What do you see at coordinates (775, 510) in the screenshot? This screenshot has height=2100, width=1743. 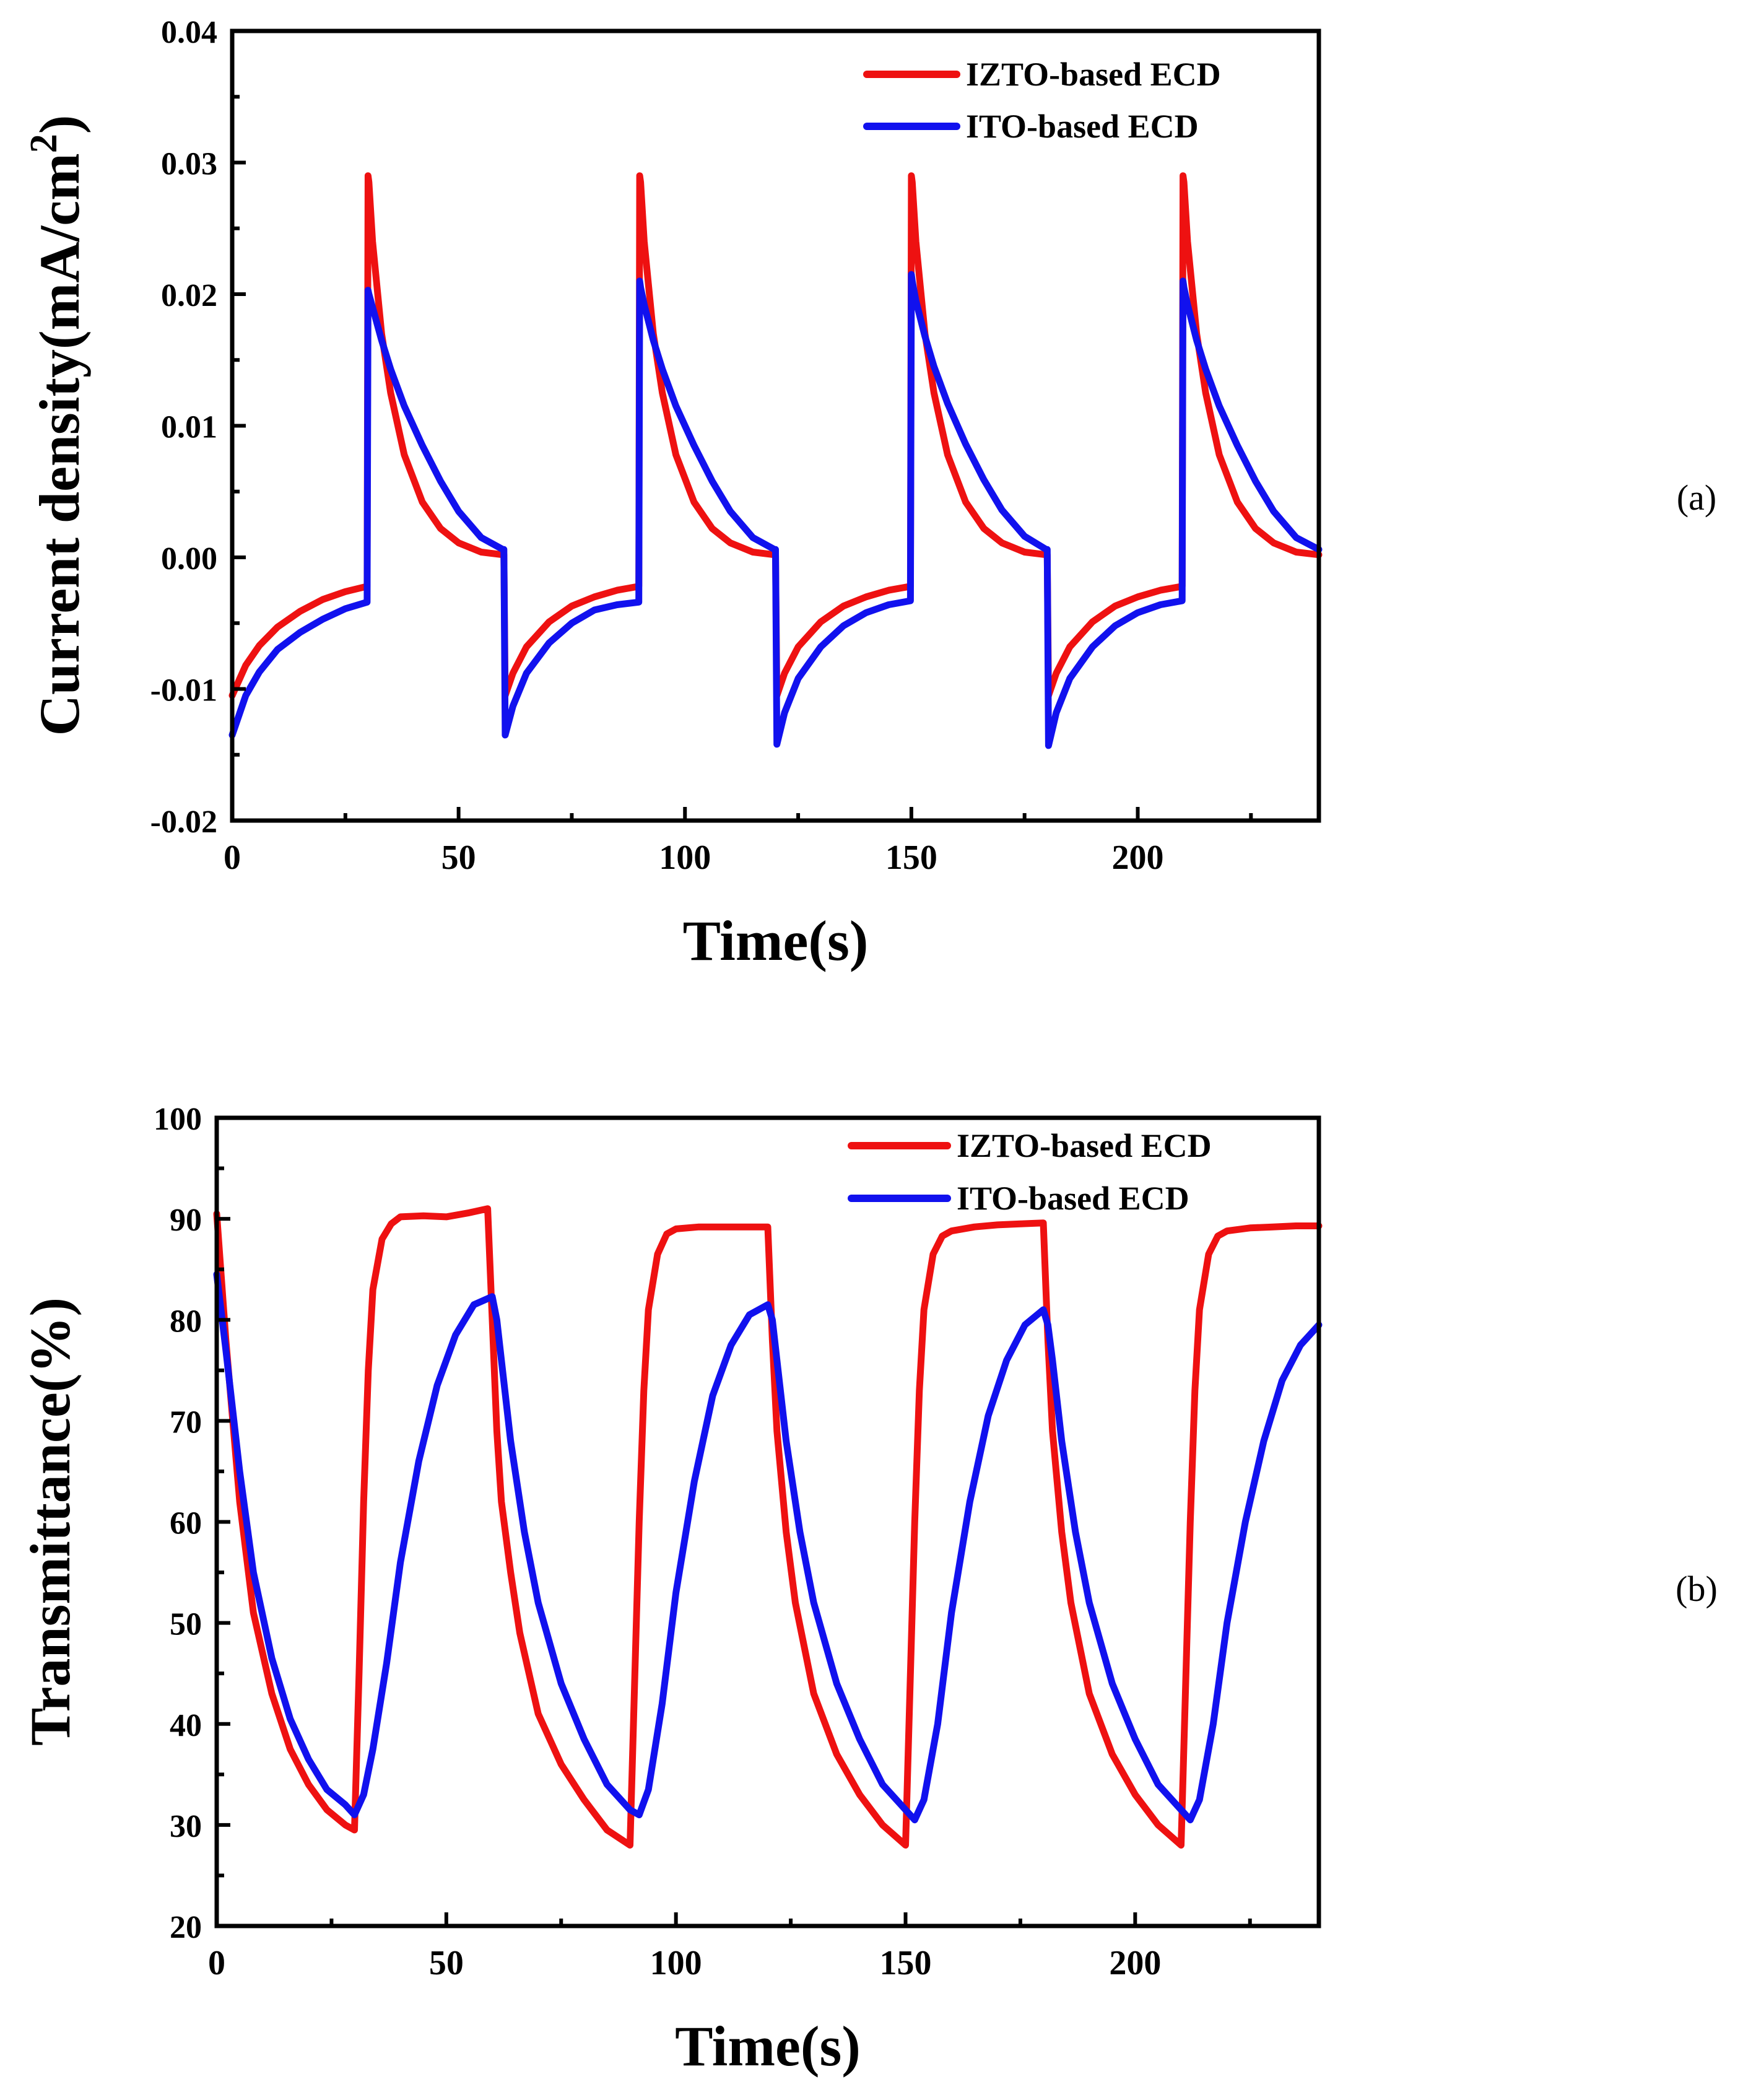 I see `series-line-ito` at bounding box center [775, 510].